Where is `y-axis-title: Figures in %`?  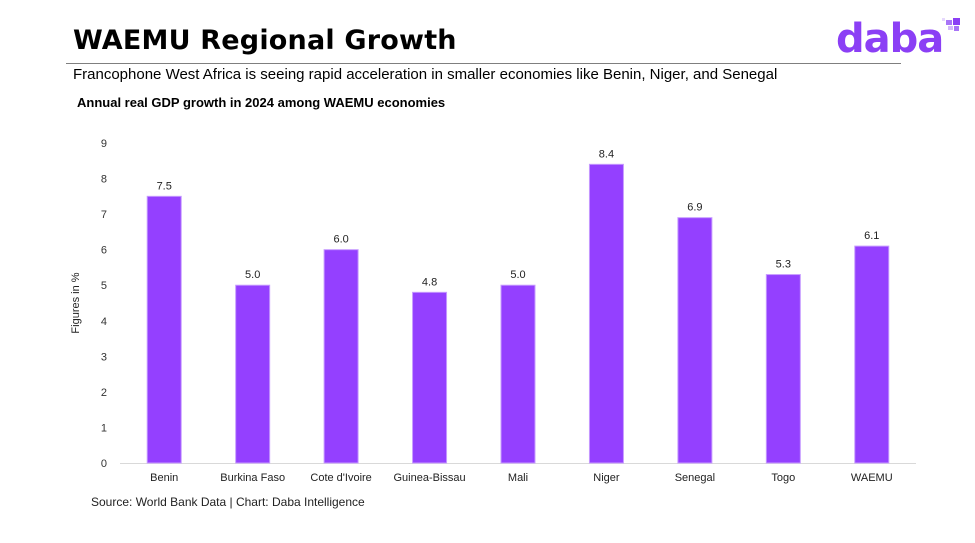
y-axis-title: Figures in % is located at coordinates (76, 302).